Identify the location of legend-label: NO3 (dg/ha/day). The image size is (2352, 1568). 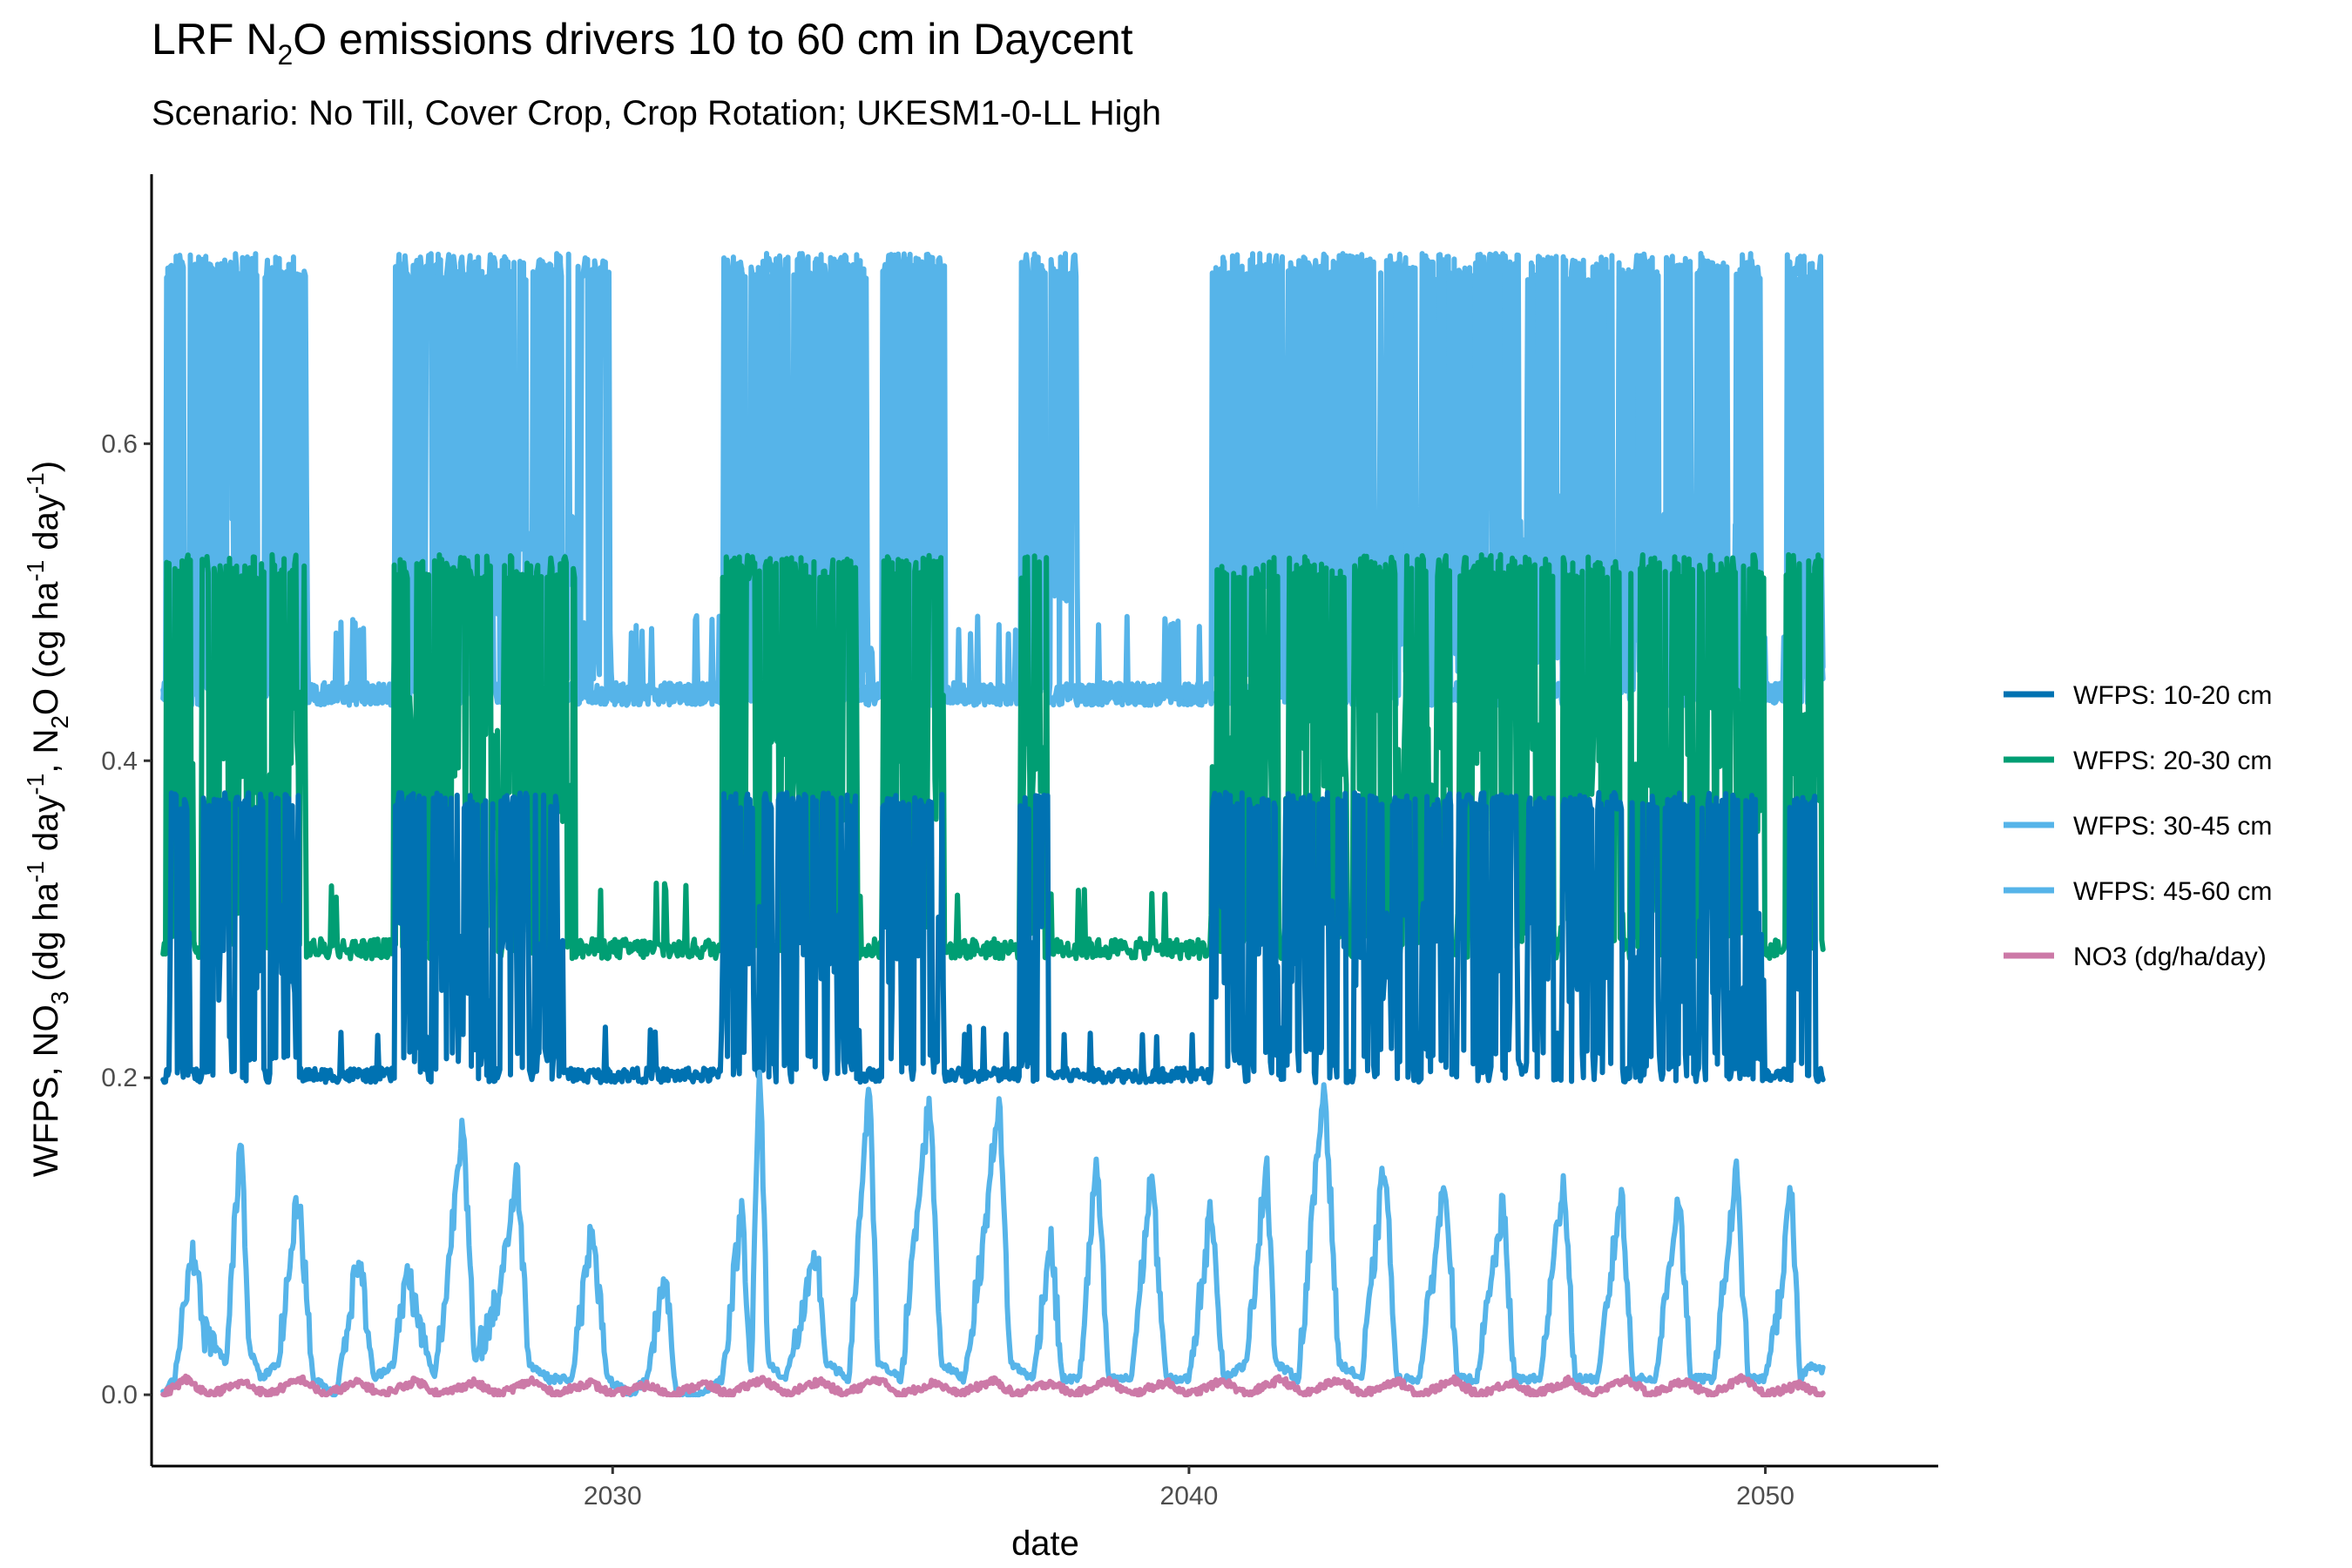
(2170, 957).